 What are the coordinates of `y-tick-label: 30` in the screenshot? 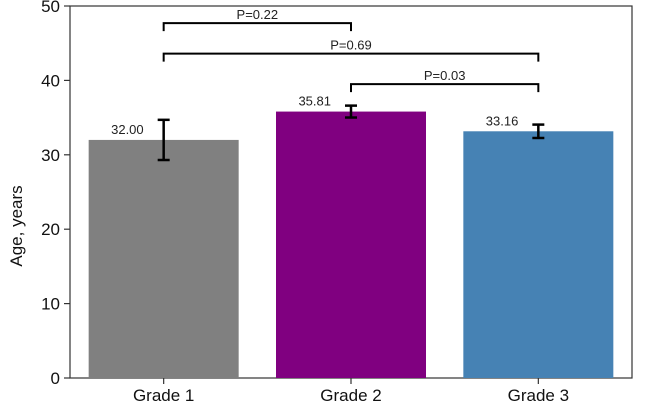 It's located at (50, 155).